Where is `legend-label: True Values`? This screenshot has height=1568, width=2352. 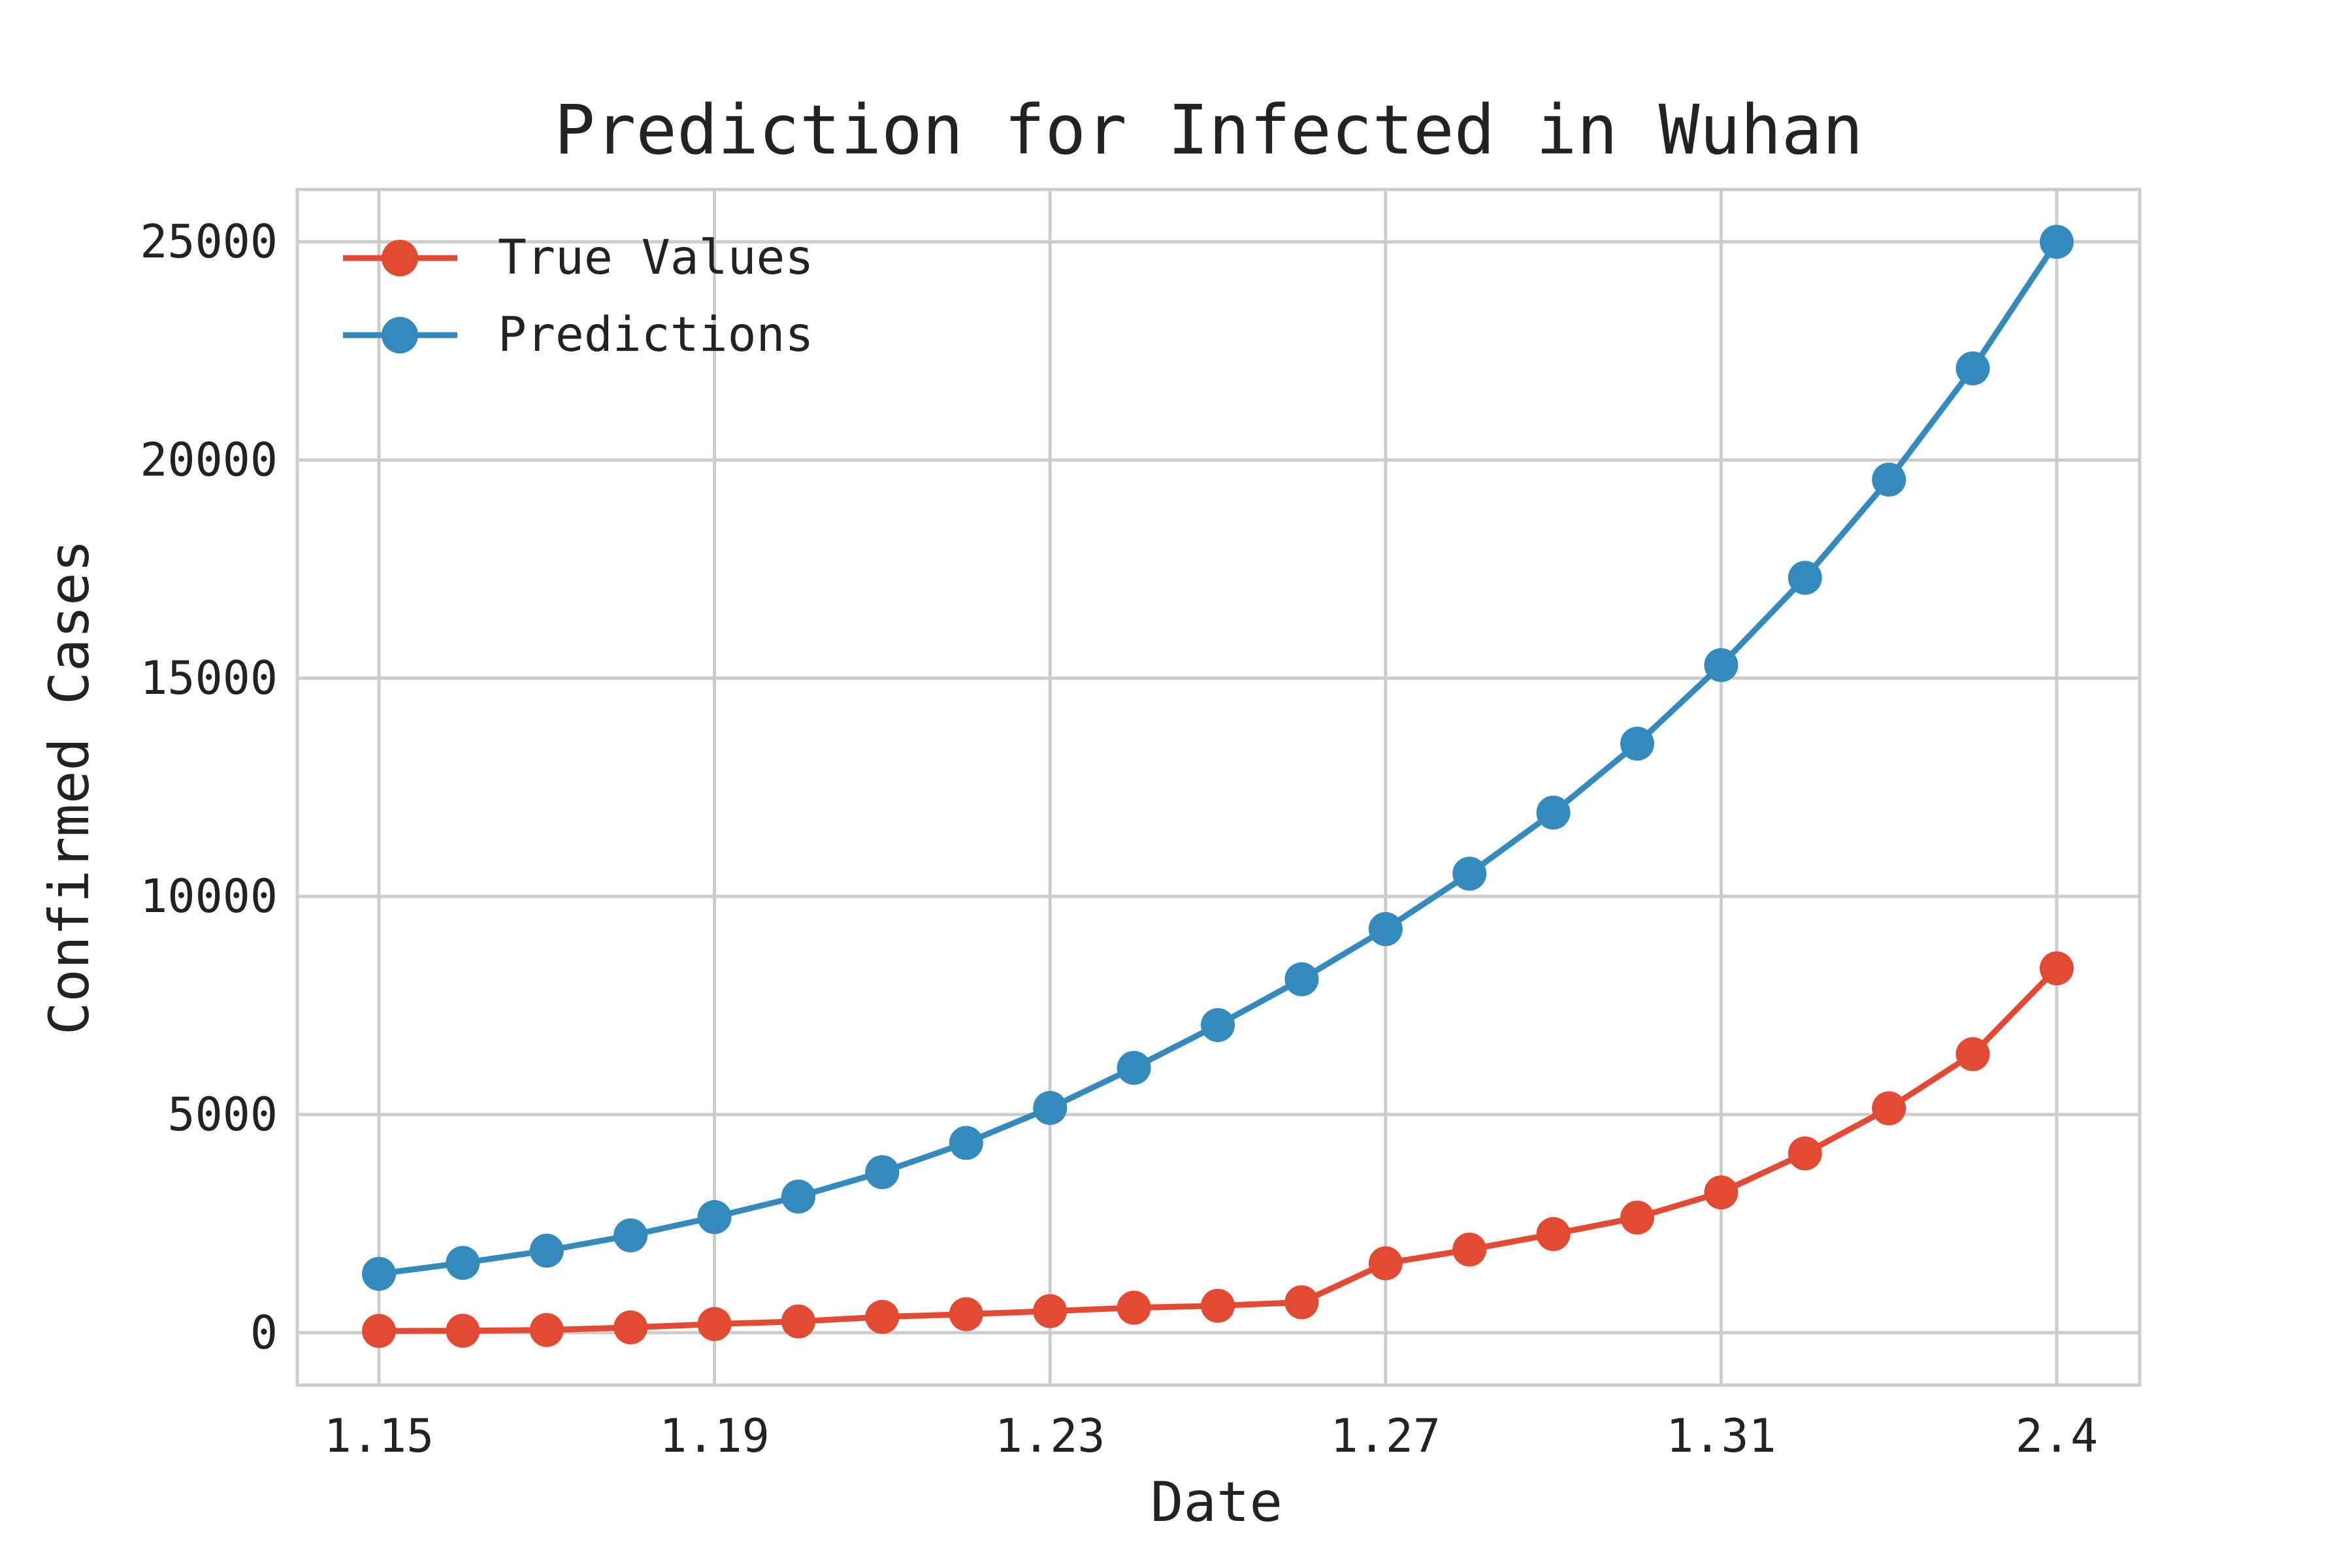 legend-label: True Values is located at coordinates (655, 258).